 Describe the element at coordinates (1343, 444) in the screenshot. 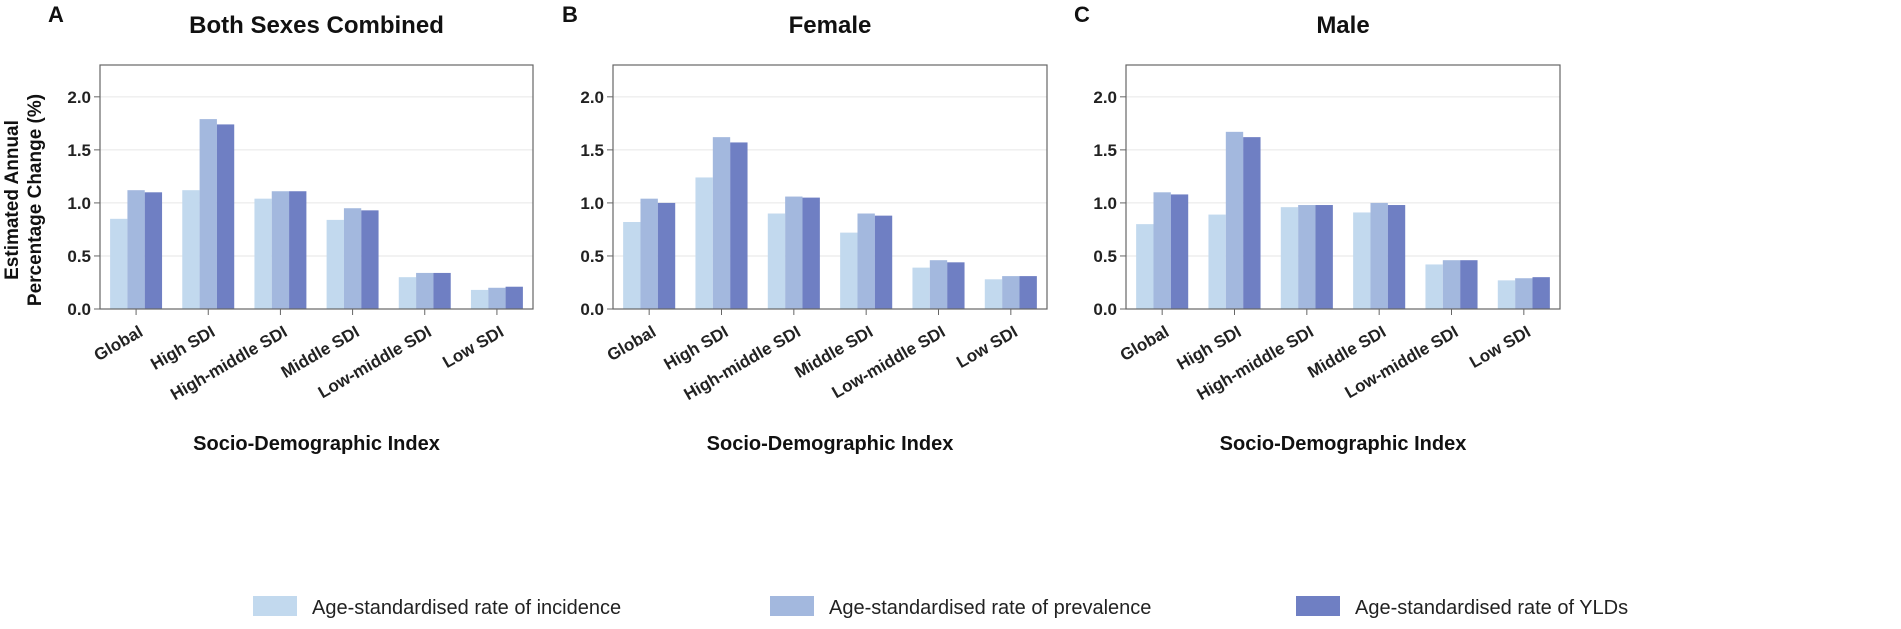

I see `x-axis-label-C: Socio-Demographic Index` at that location.